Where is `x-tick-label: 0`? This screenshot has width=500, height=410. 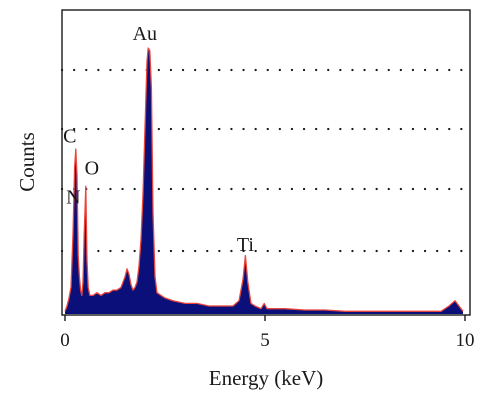 x-tick-label: 0 is located at coordinates (65, 340).